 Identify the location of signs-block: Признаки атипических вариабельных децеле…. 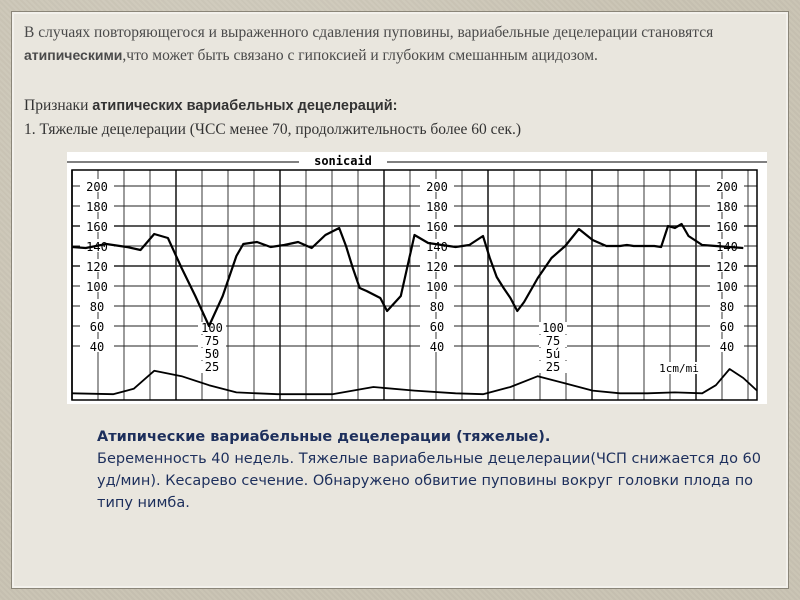
(399, 117).